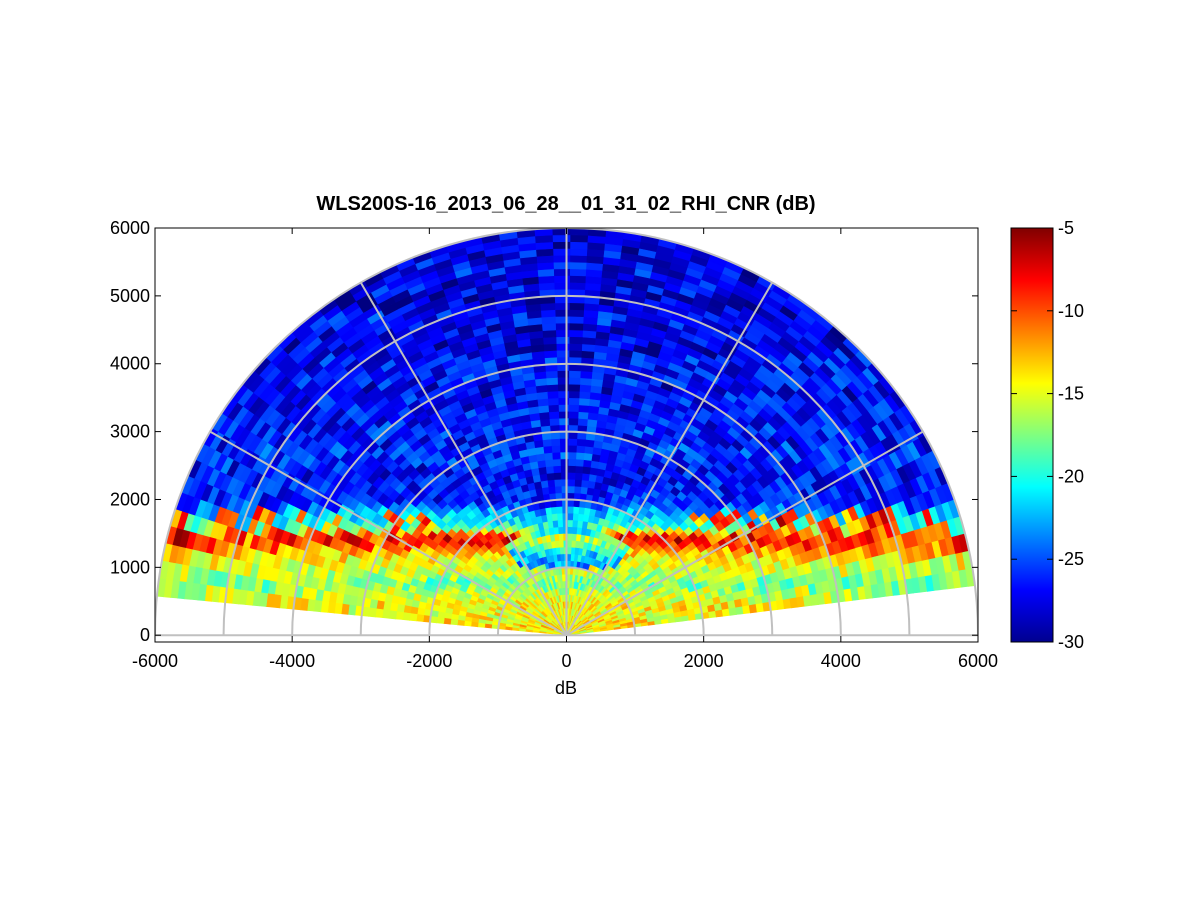 Image resolution: width=1201 pixels, height=901 pixels. I want to click on colorbar-tick-label: -25, so click(1071, 559).